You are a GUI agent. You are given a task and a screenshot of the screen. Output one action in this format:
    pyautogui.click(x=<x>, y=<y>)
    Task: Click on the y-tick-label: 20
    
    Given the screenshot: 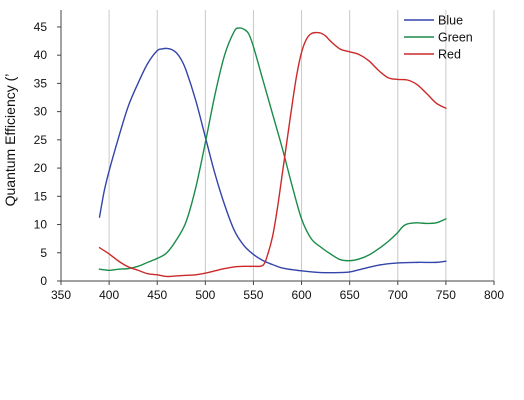 What is the action you would take?
    pyautogui.click(x=41, y=168)
    